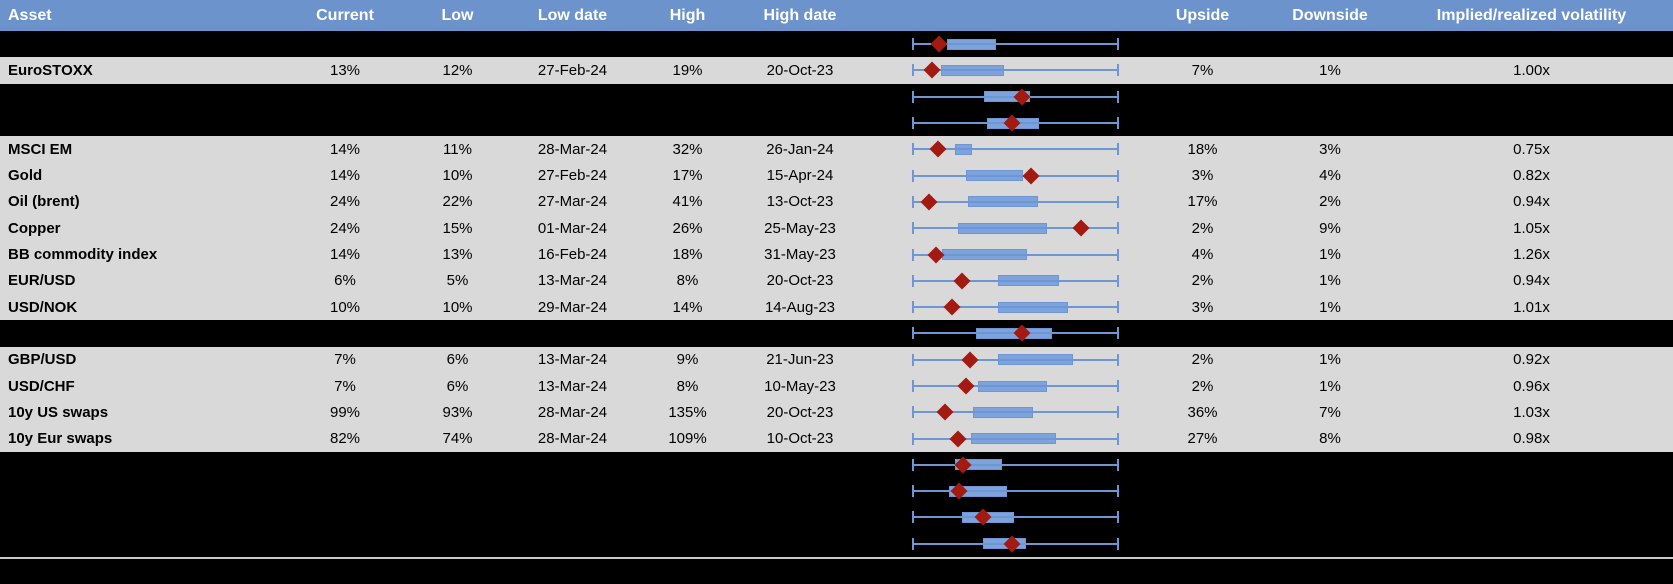 The height and width of the screenshot is (584, 1673). What do you see at coordinates (687, 307) in the screenshot?
I see `cell-high: 14%` at bounding box center [687, 307].